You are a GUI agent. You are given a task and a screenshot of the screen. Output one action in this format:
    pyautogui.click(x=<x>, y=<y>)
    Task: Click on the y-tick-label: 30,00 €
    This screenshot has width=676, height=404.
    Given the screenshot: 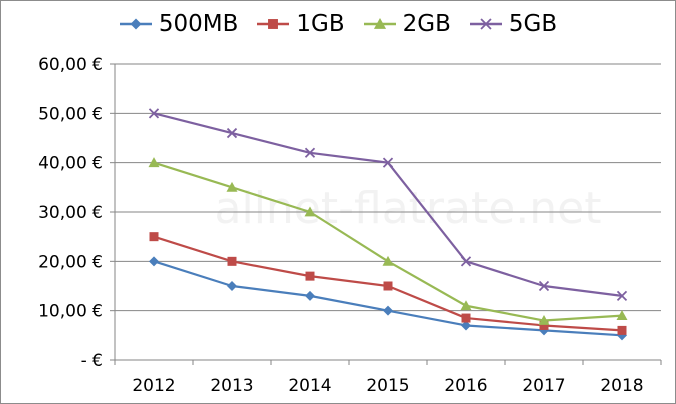 What is the action you would take?
    pyautogui.click(x=70, y=213)
    